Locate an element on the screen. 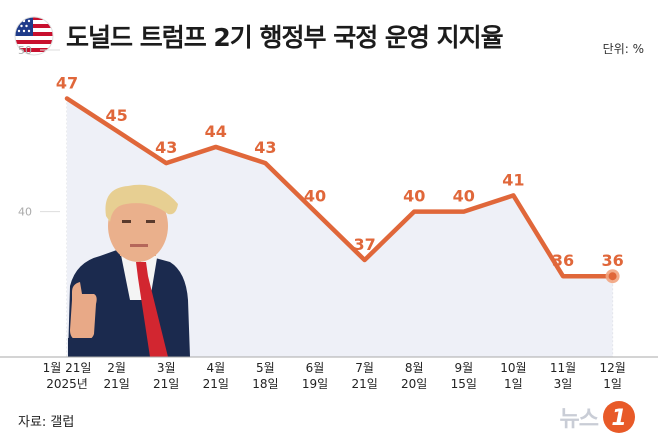 This screenshot has height=446, width=658. x-tick-label: 5월 18일 is located at coordinates (265, 376).